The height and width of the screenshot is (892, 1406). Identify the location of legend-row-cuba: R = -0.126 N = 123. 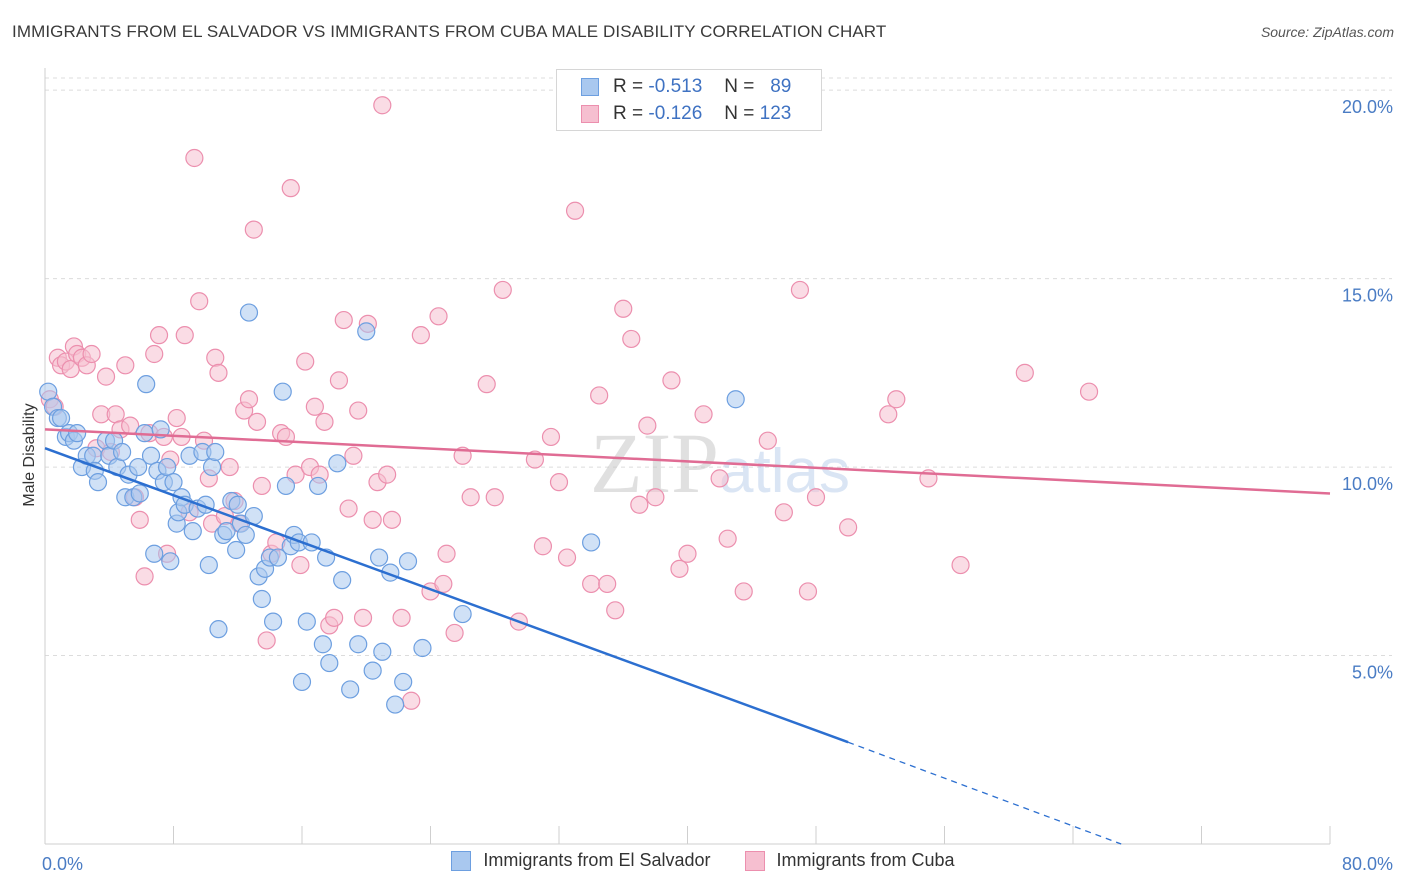
(686, 114).